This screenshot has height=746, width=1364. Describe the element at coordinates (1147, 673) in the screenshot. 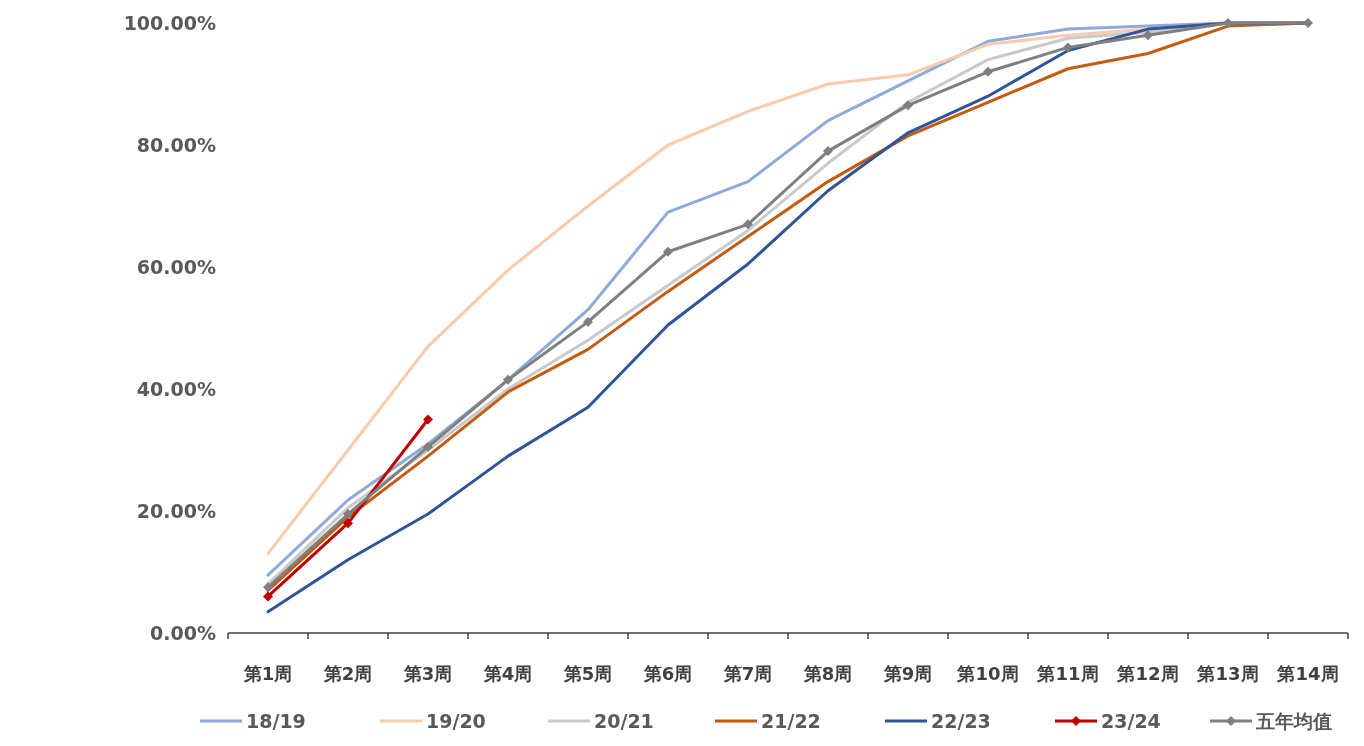

I see `x-tick-label: 第12周` at that location.